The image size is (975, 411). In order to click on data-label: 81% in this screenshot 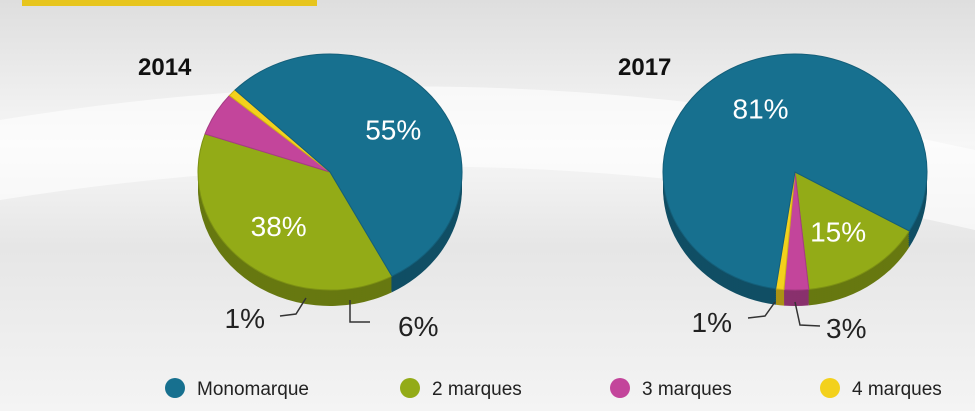, I will do `click(761, 108)`.